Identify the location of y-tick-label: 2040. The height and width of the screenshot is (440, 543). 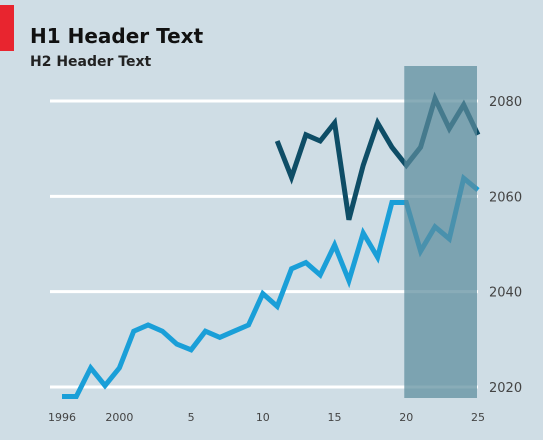
(505, 293).